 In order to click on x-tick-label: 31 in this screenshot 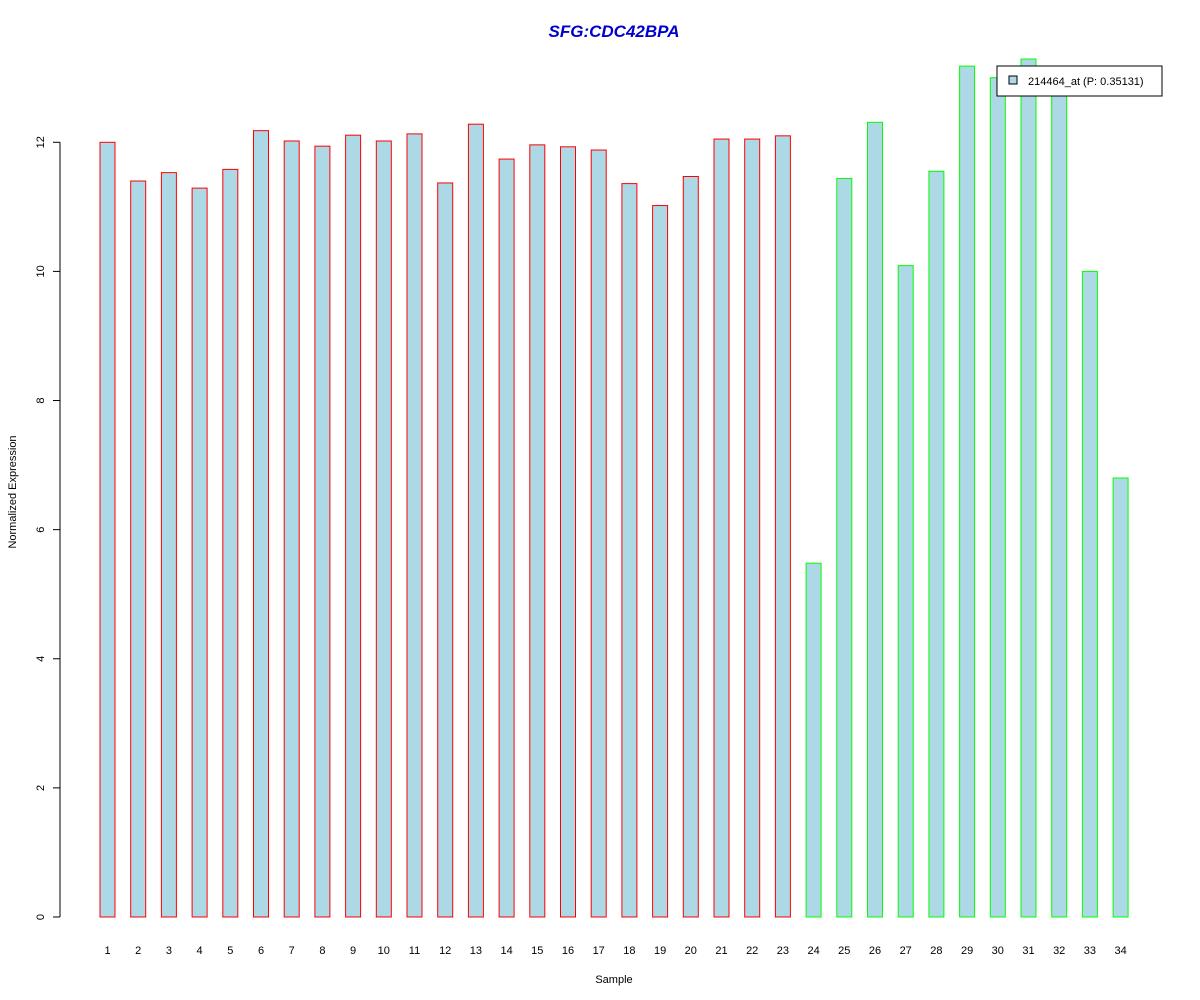, I will do `click(1028, 951)`.